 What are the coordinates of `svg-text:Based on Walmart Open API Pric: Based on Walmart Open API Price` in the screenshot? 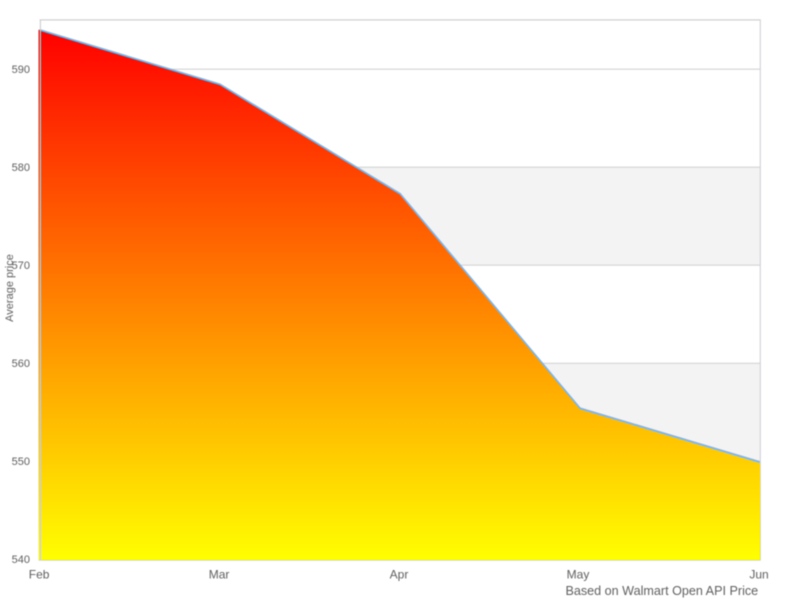 It's located at (661, 591).